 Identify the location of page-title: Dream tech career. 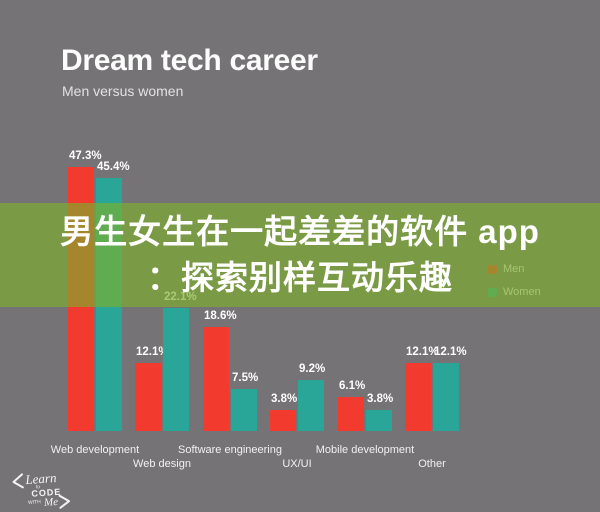
(189, 60).